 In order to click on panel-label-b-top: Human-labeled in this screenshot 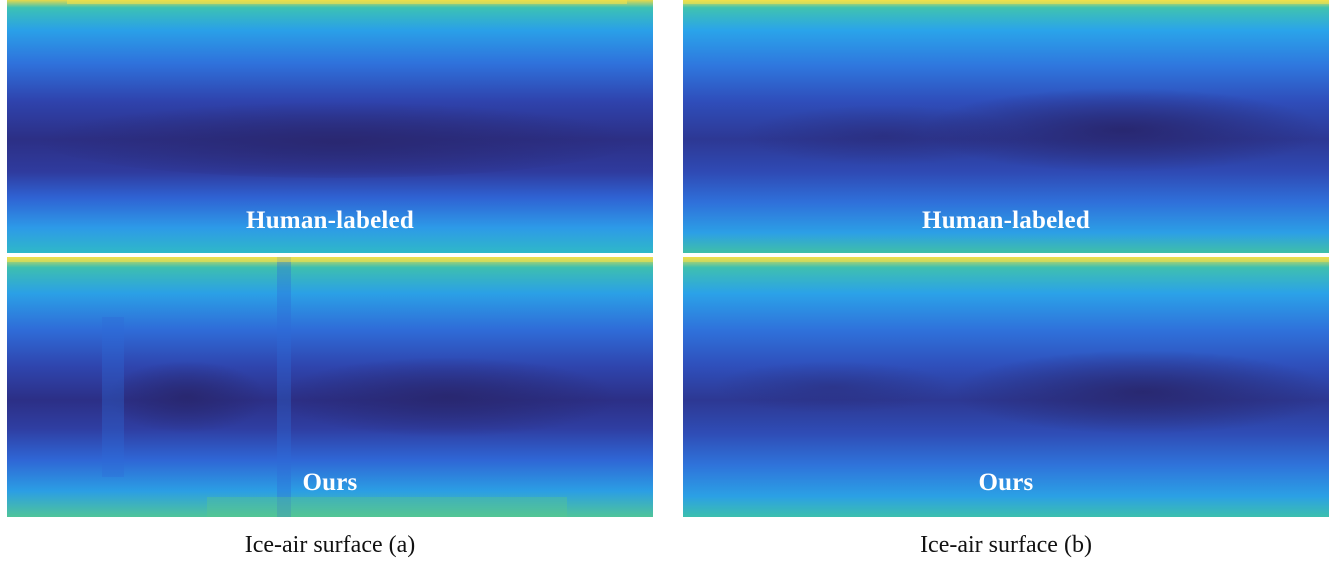, I will do `click(1006, 220)`.